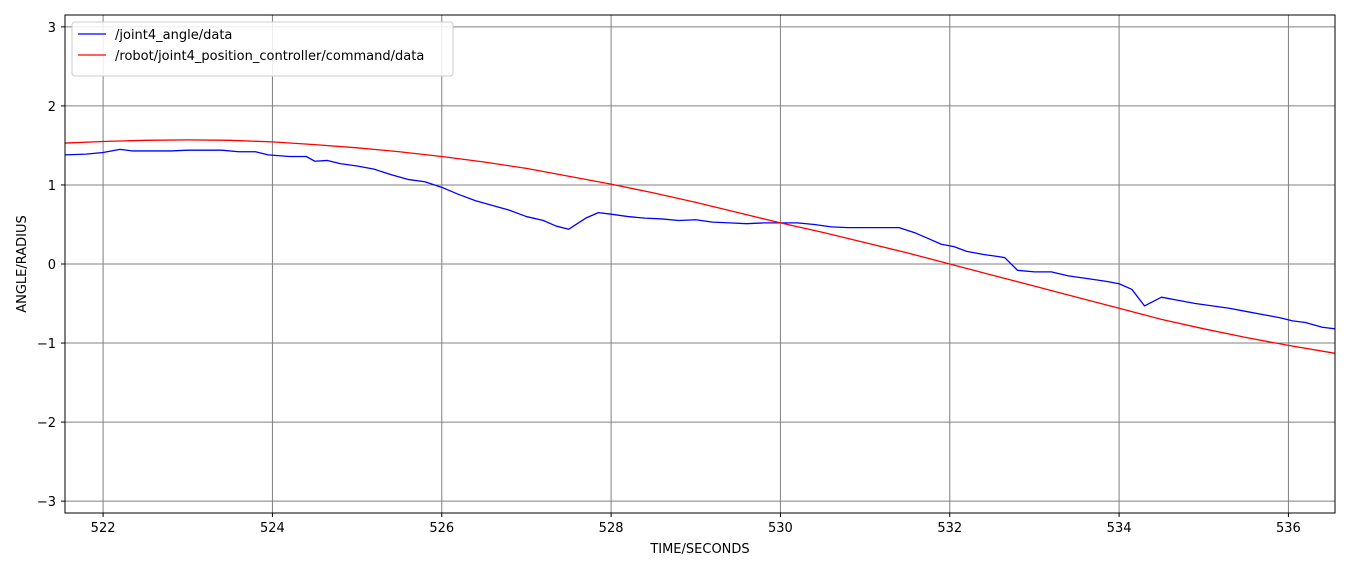  What do you see at coordinates (22, 264) in the screenshot?
I see `y-axis-label: ANGLE/RADIUS` at bounding box center [22, 264].